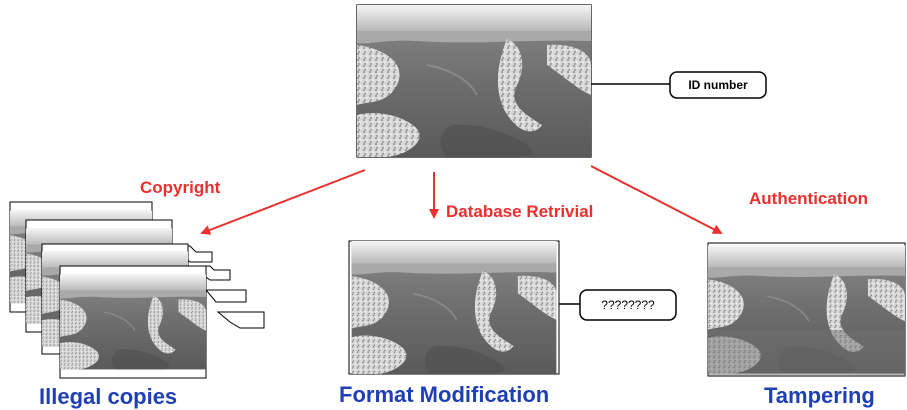 This screenshot has width=907, height=410. What do you see at coordinates (283, 202) in the screenshot?
I see `copyright-arrow` at bounding box center [283, 202].